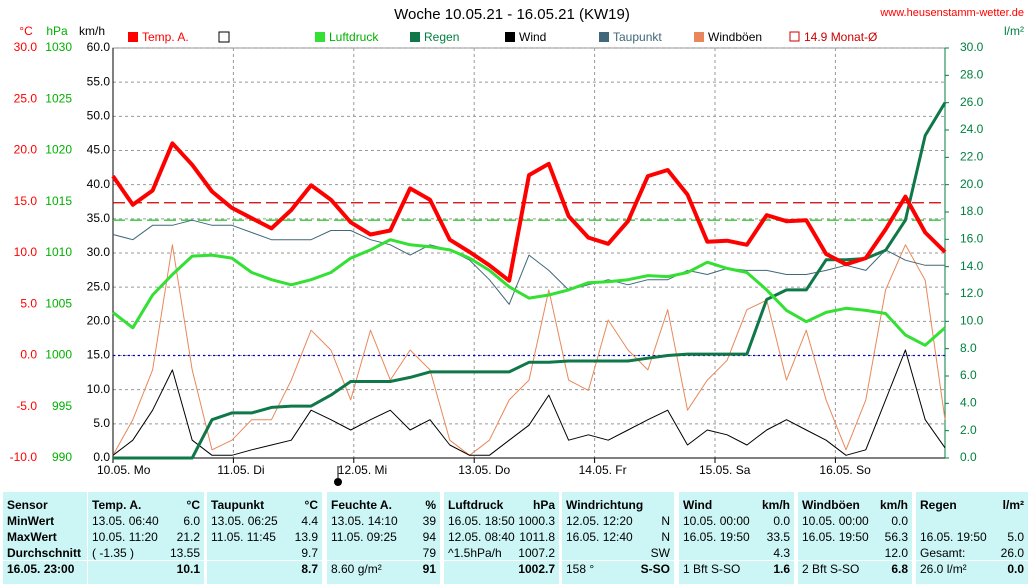 The width and height of the screenshot is (1034, 587). I want to click on y-tick-label: 990, so click(62, 457).